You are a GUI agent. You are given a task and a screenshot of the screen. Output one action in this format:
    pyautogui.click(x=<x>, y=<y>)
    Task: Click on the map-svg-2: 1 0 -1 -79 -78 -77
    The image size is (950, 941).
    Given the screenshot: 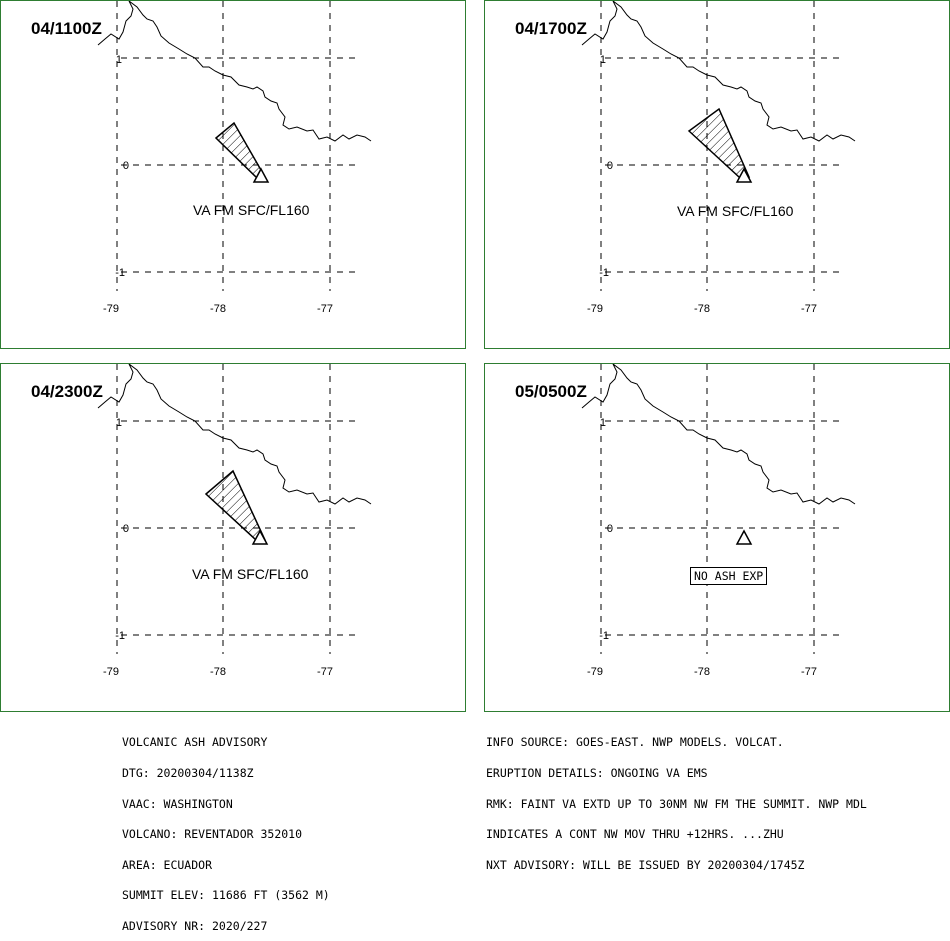 What is the action you would take?
    pyautogui.click(x=718, y=158)
    